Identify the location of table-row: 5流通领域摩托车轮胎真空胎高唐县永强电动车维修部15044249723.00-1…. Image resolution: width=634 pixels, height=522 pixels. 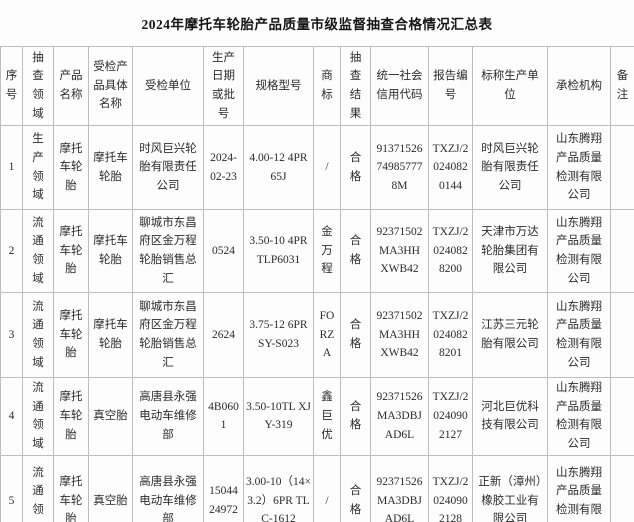
(317, 488).